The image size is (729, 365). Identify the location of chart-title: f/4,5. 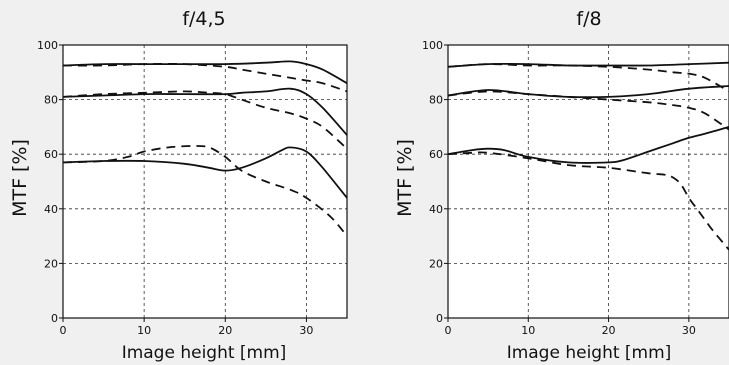
(203, 19).